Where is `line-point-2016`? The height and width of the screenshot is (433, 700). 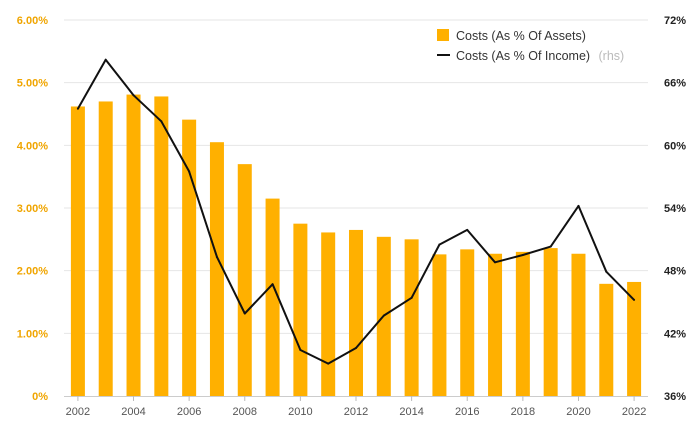 line-point-2016 is located at coordinates (467, 229).